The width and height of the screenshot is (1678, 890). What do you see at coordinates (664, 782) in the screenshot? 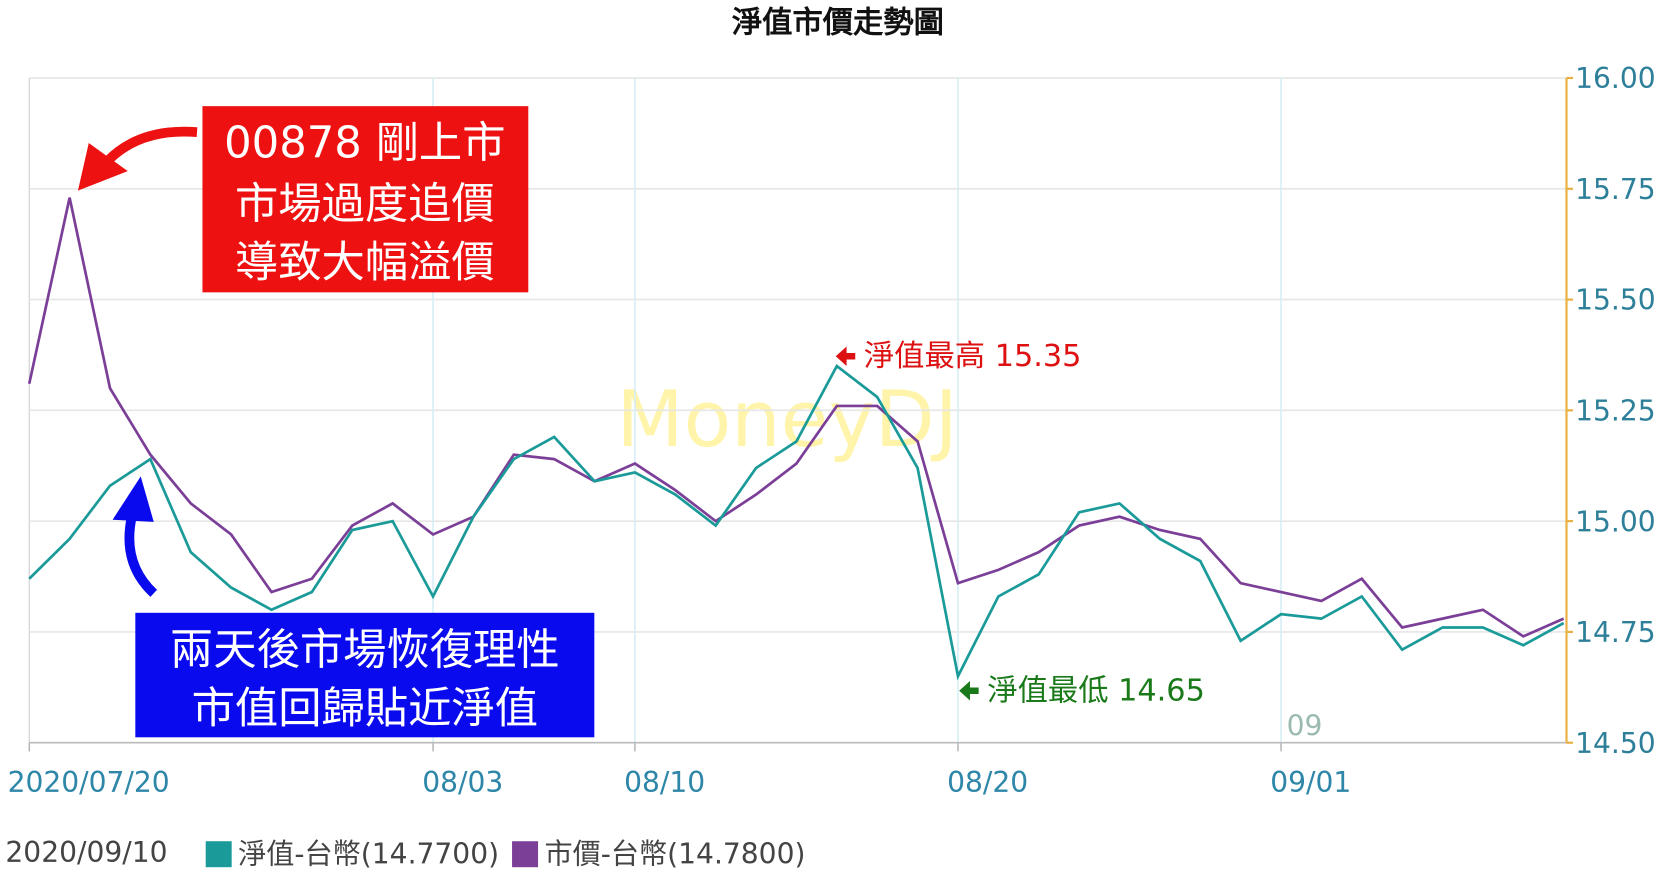
I see `x-tick-label: 08/10` at bounding box center [664, 782].